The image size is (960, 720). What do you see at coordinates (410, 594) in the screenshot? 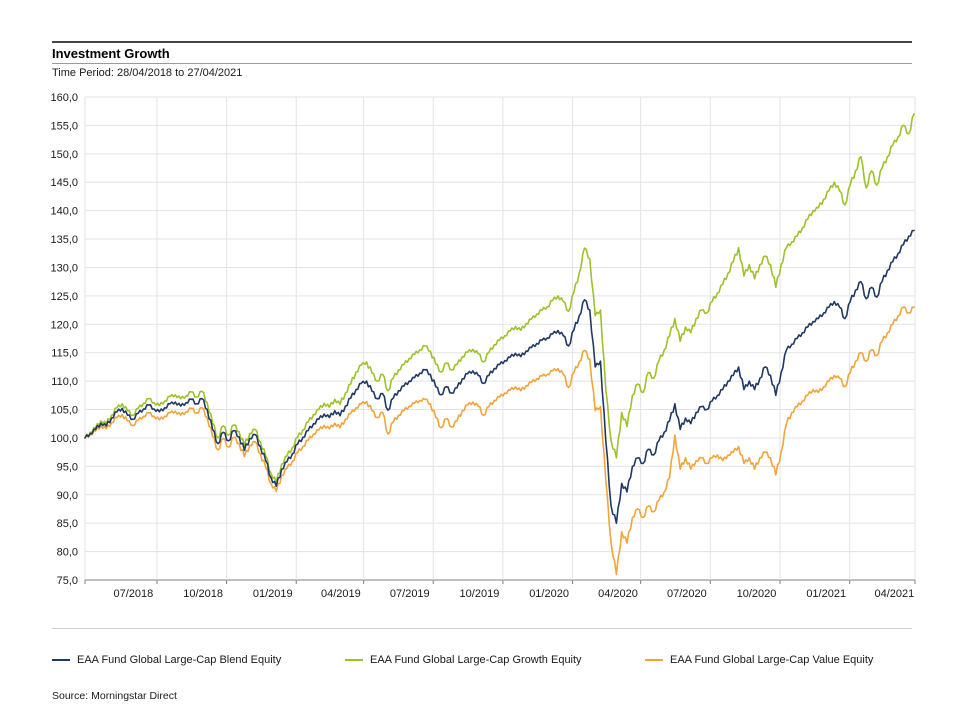
I see `x-tick-label: 07/2019` at bounding box center [410, 594].